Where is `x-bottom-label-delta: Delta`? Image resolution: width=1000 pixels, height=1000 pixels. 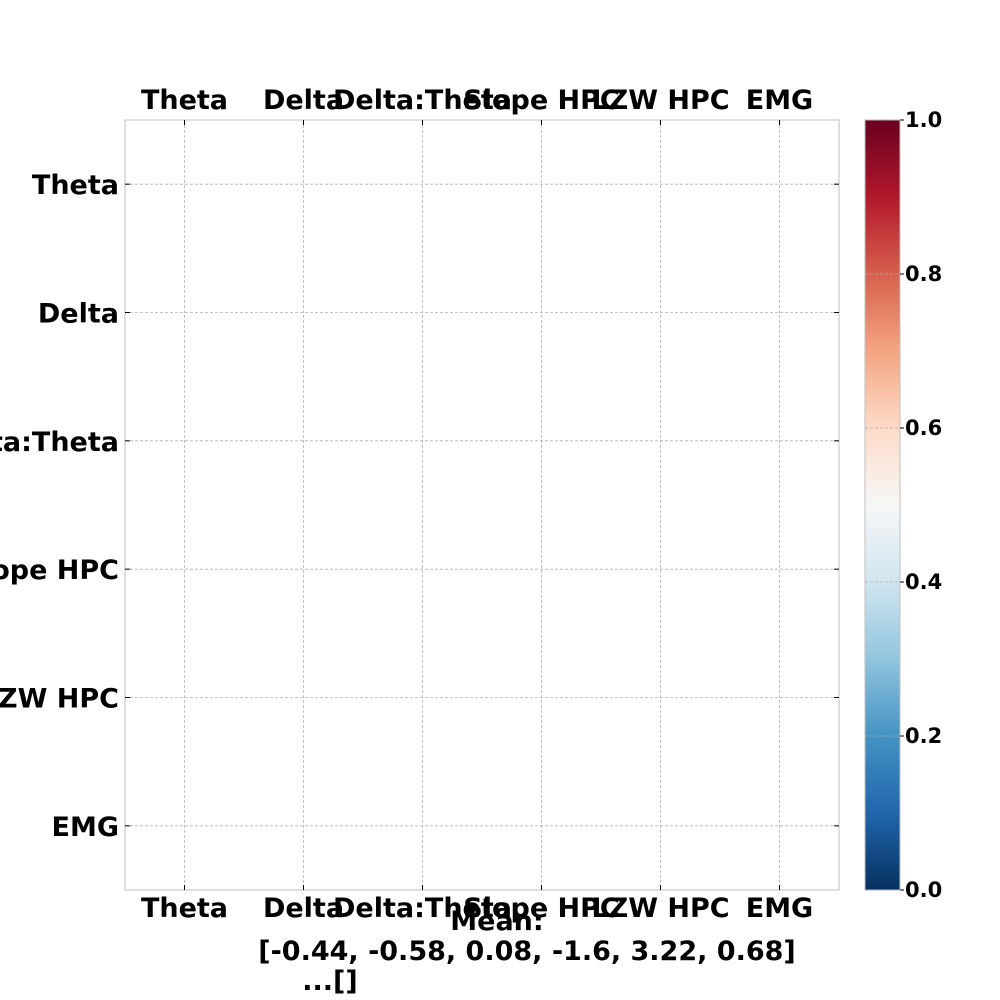 x-bottom-label-delta: Delta is located at coordinates (303, 908).